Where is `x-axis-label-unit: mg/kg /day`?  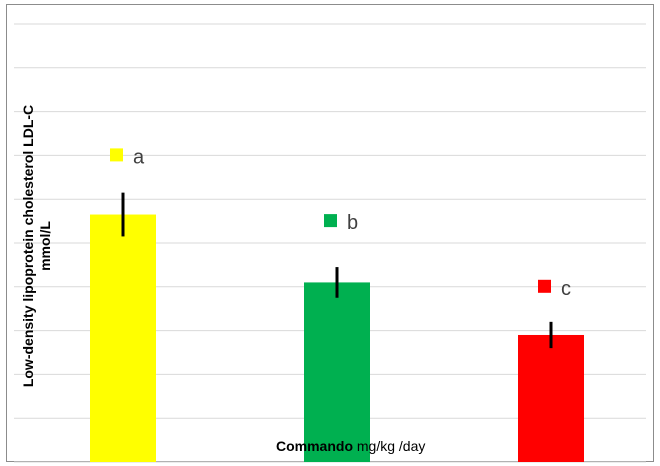
x-axis-label-unit: mg/kg /day is located at coordinates (391, 446).